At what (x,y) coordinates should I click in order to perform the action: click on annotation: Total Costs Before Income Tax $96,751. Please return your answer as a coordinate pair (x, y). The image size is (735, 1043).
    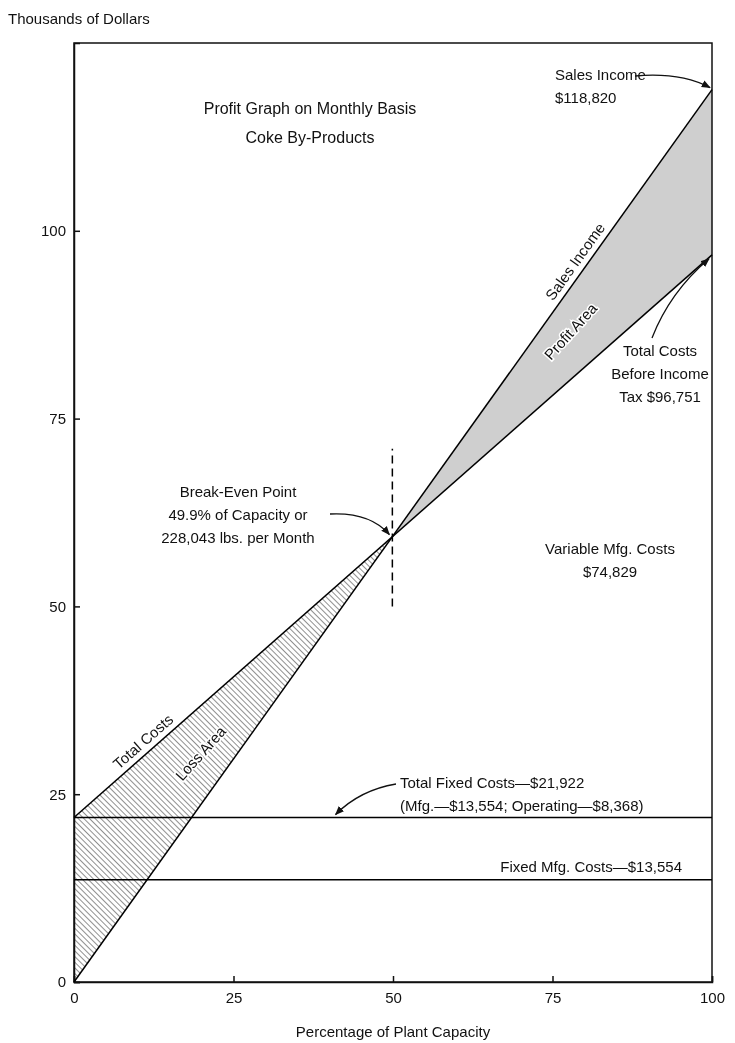
    Looking at the image, I should click on (660, 373).